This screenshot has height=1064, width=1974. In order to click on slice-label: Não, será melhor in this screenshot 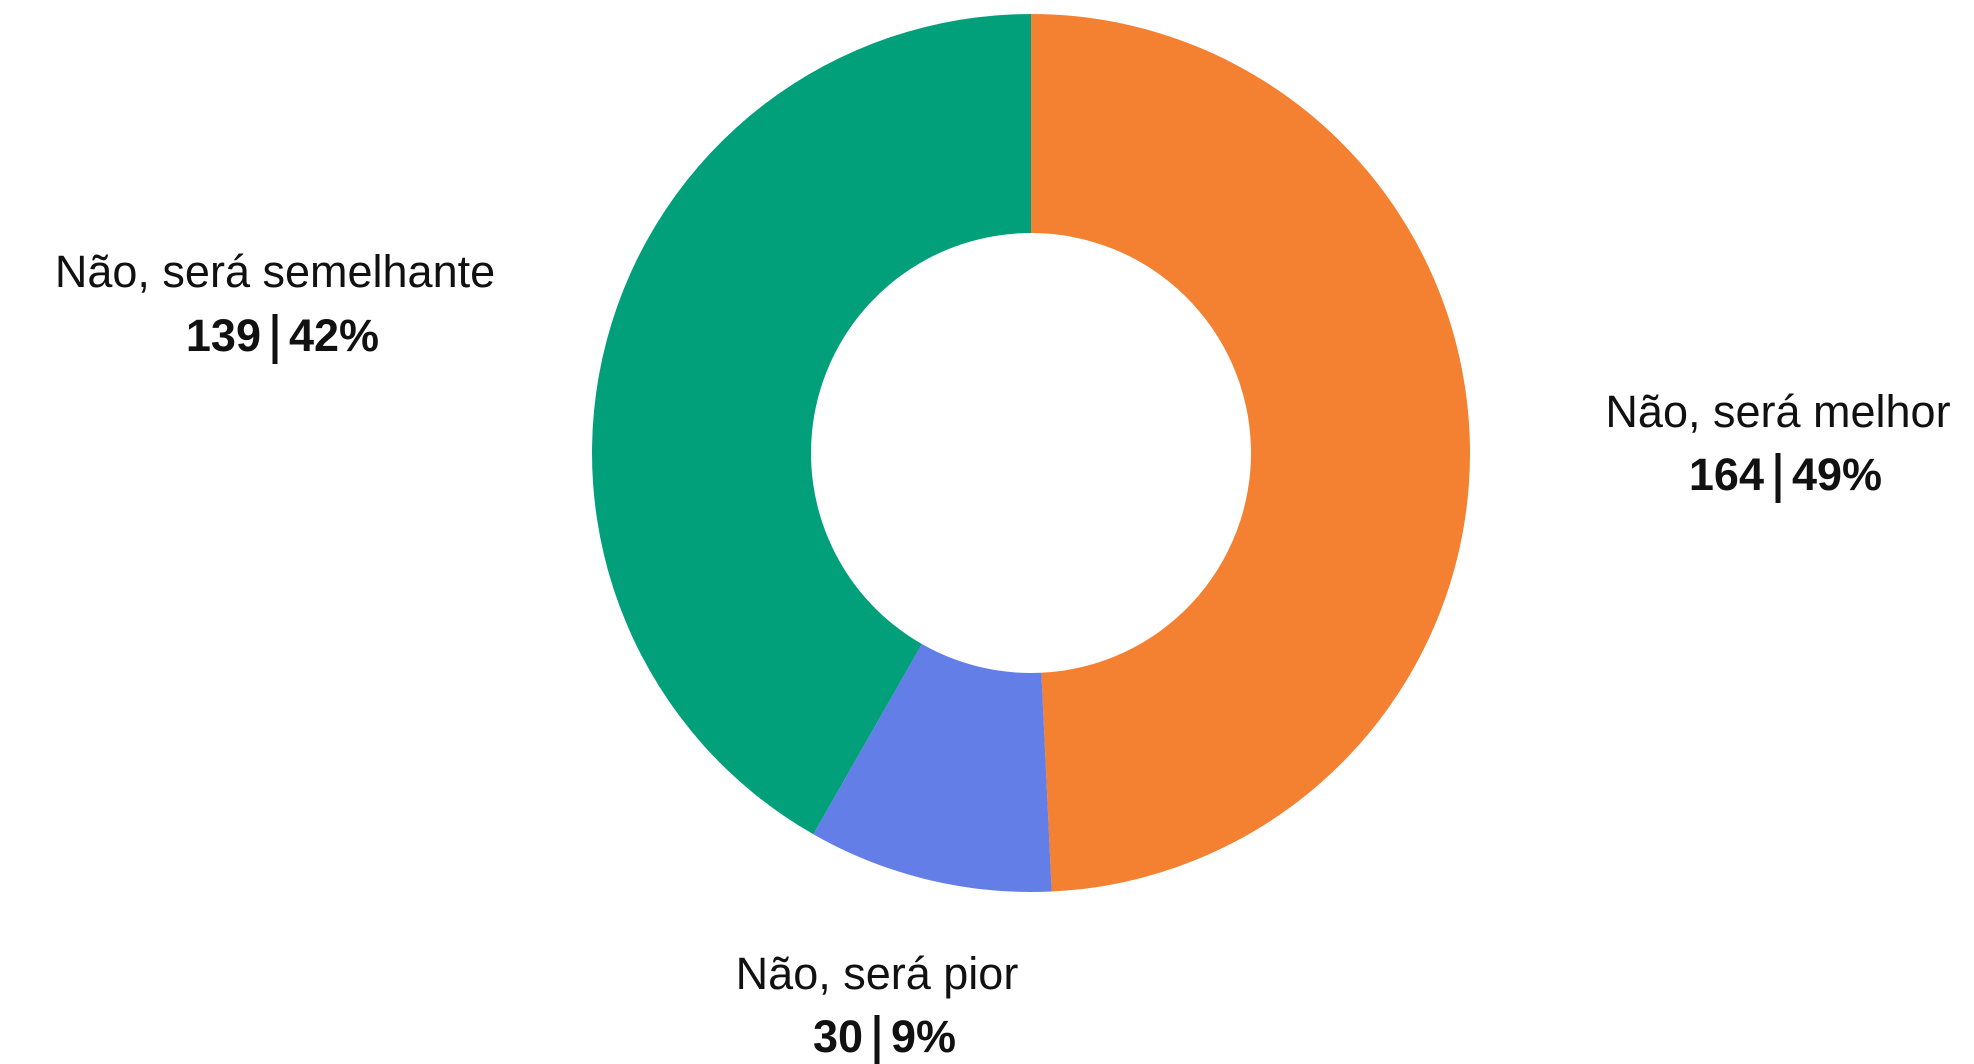, I will do `click(1777, 411)`.